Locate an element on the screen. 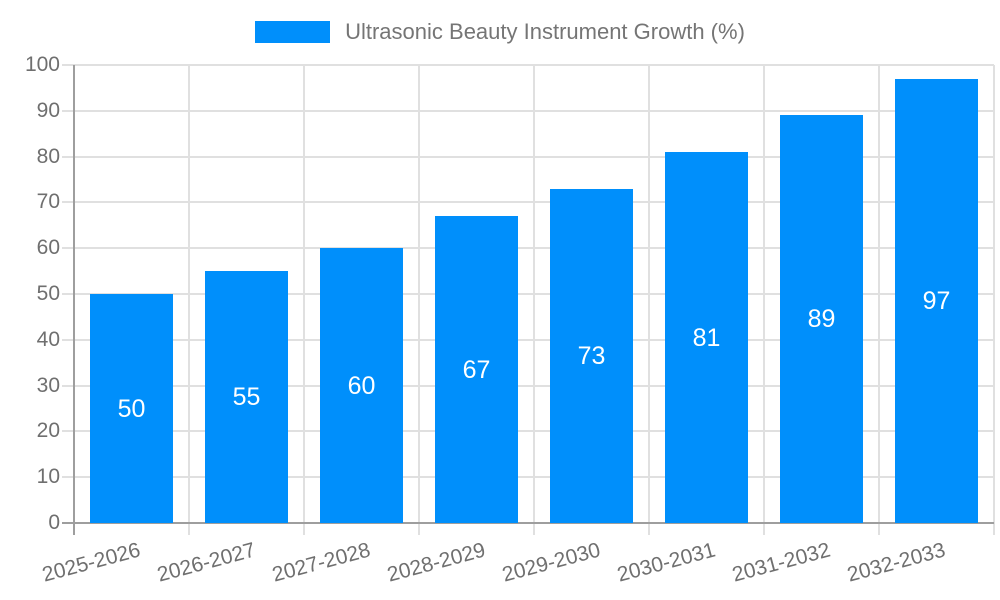 Image resolution: width=1000 pixels, height=600 pixels. bar-value-label: 55 is located at coordinates (246, 397).